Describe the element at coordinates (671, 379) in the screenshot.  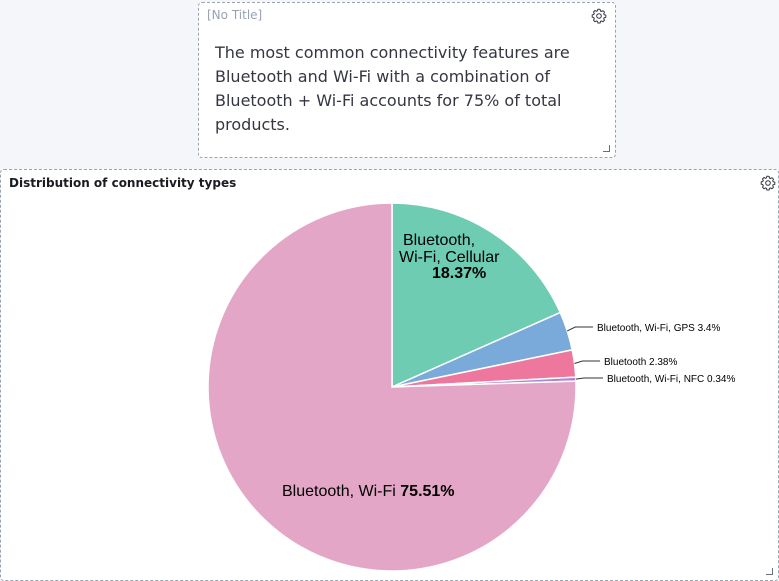
I see `slice-label: Bluetooth, Wi-Fi, NFC 0.34%` at that location.